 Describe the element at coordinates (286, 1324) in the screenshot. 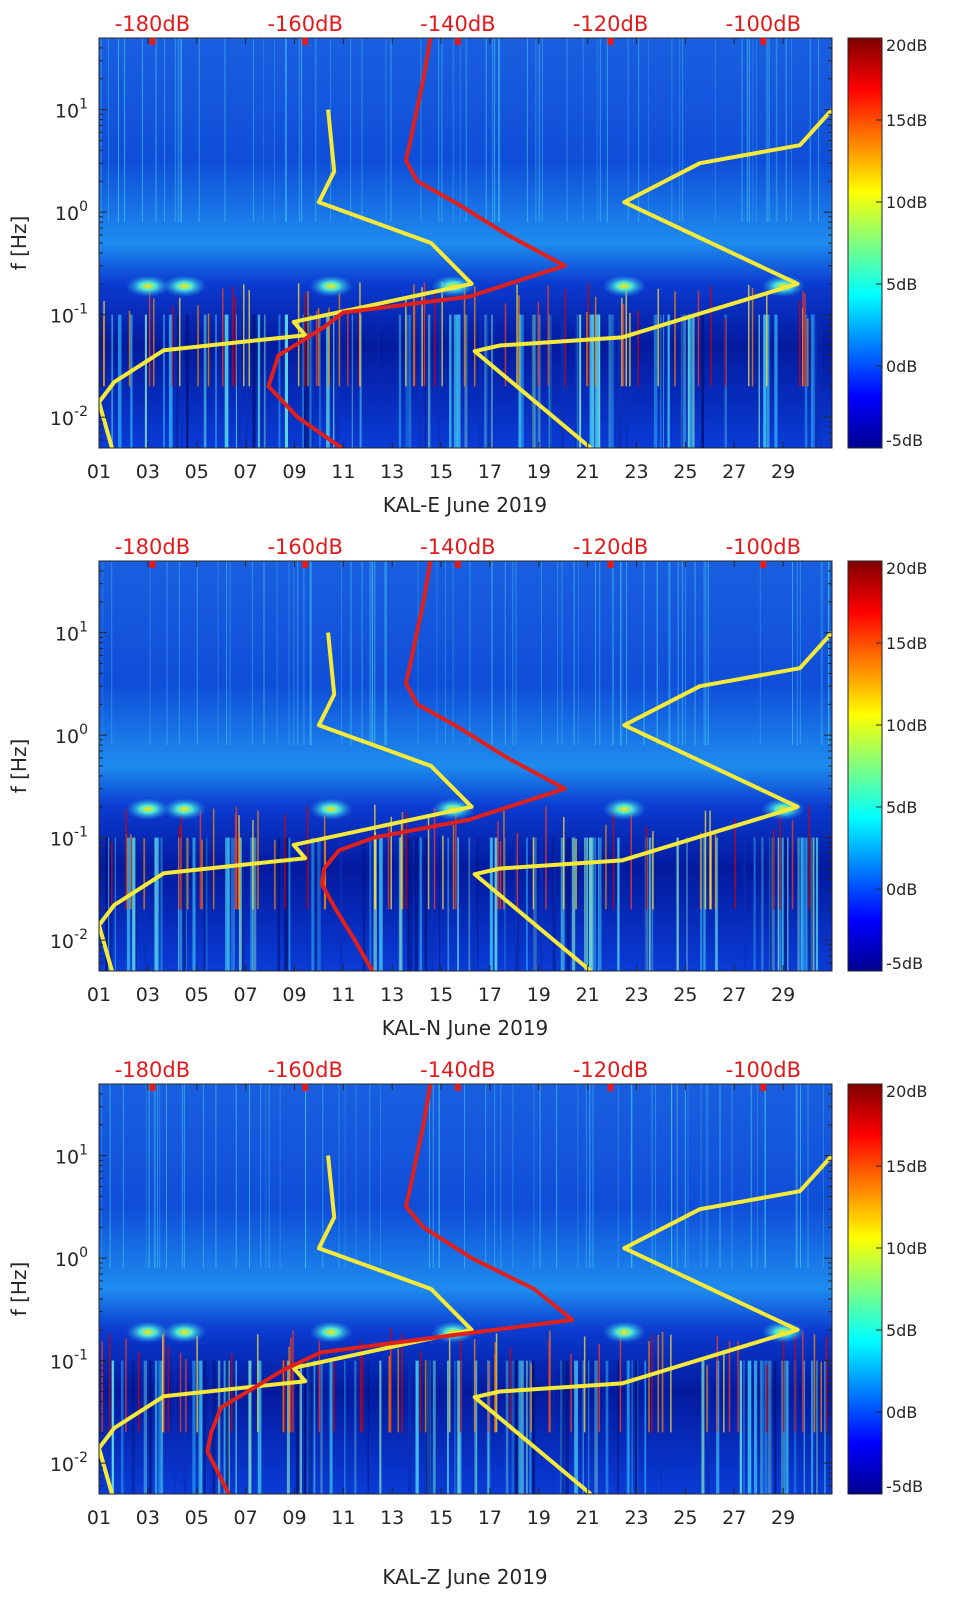

I see `nlnm-line` at that location.